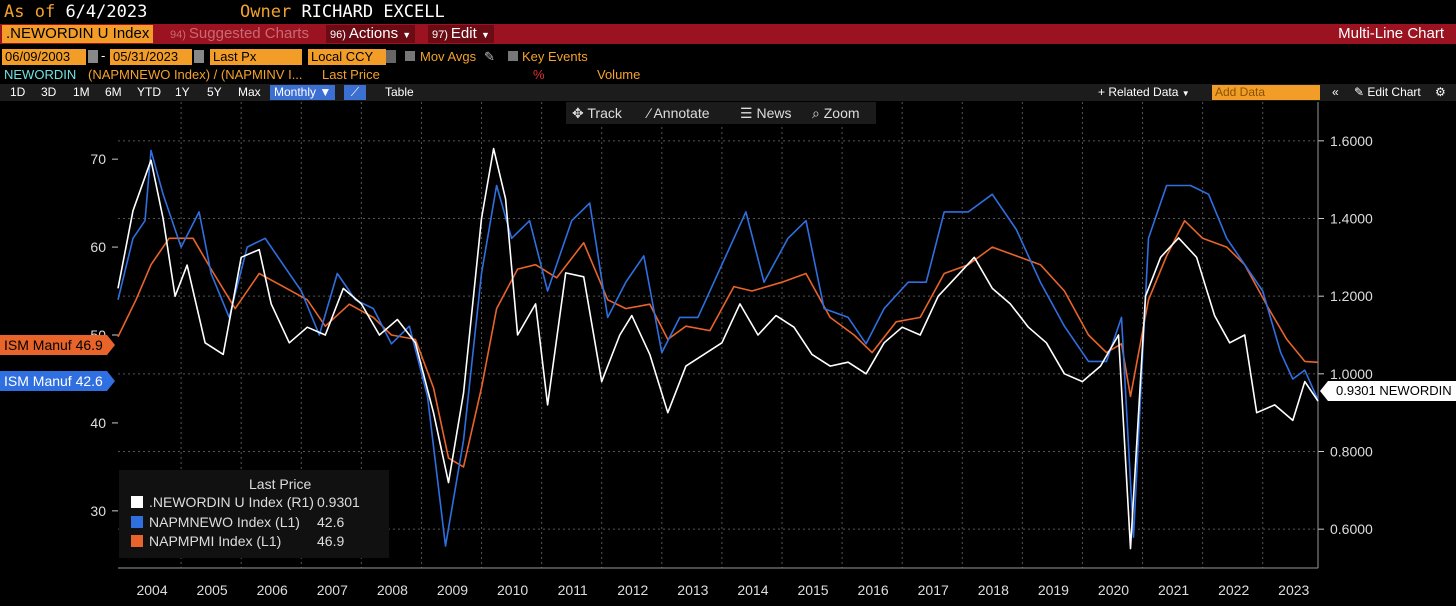 This screenshot has height=606, width=1456. What do you see at coordinates (49, 92) in the screenshot?
I see `range-3d: 3D` at bounding box center [49, 92].